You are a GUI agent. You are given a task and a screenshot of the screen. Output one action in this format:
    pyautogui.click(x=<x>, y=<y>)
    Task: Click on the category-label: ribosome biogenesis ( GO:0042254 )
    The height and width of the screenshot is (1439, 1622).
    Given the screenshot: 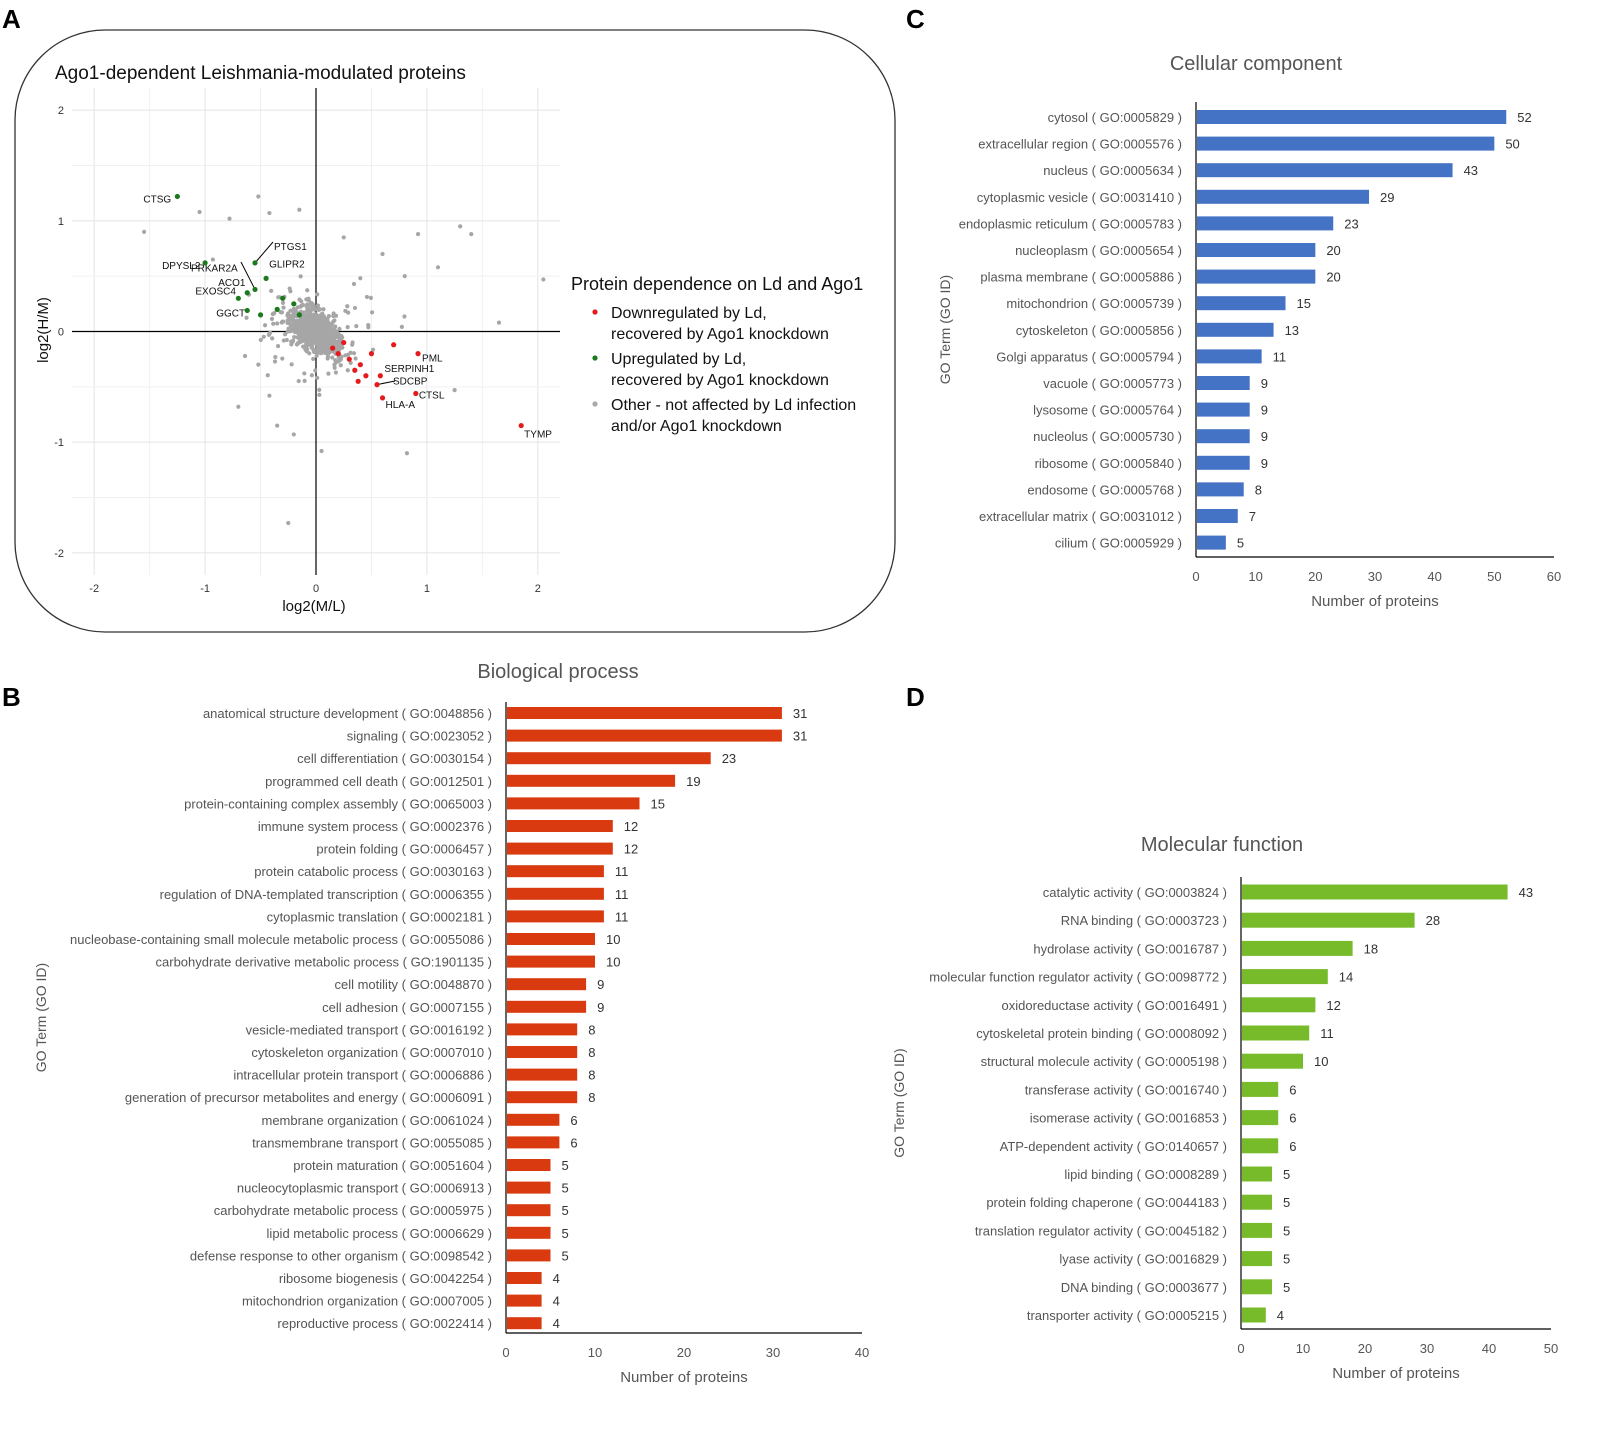 What is the action you would take?
    pyautogui.click(x=385, y=1278)
    